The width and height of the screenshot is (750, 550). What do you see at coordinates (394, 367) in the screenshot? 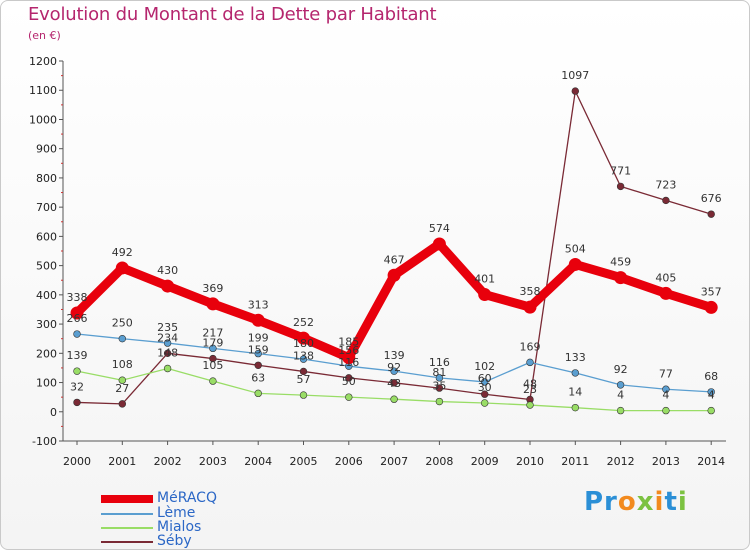
I see `data-label-seby: 92` at bounding box center [394, 367].